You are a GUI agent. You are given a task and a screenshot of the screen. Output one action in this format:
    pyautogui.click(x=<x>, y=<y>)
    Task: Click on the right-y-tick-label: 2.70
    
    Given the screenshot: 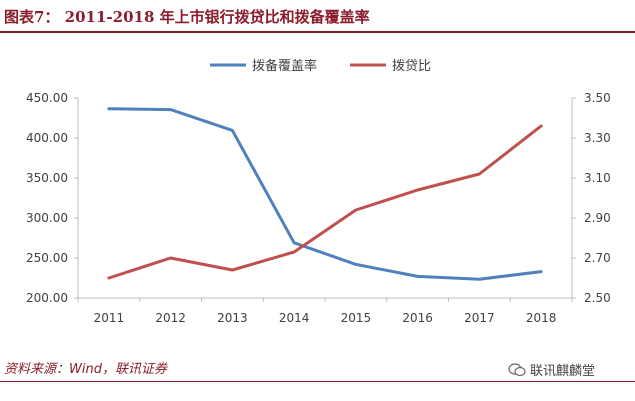 What is the action you would take?
    pyautogui.click(x=597, y=258)
    